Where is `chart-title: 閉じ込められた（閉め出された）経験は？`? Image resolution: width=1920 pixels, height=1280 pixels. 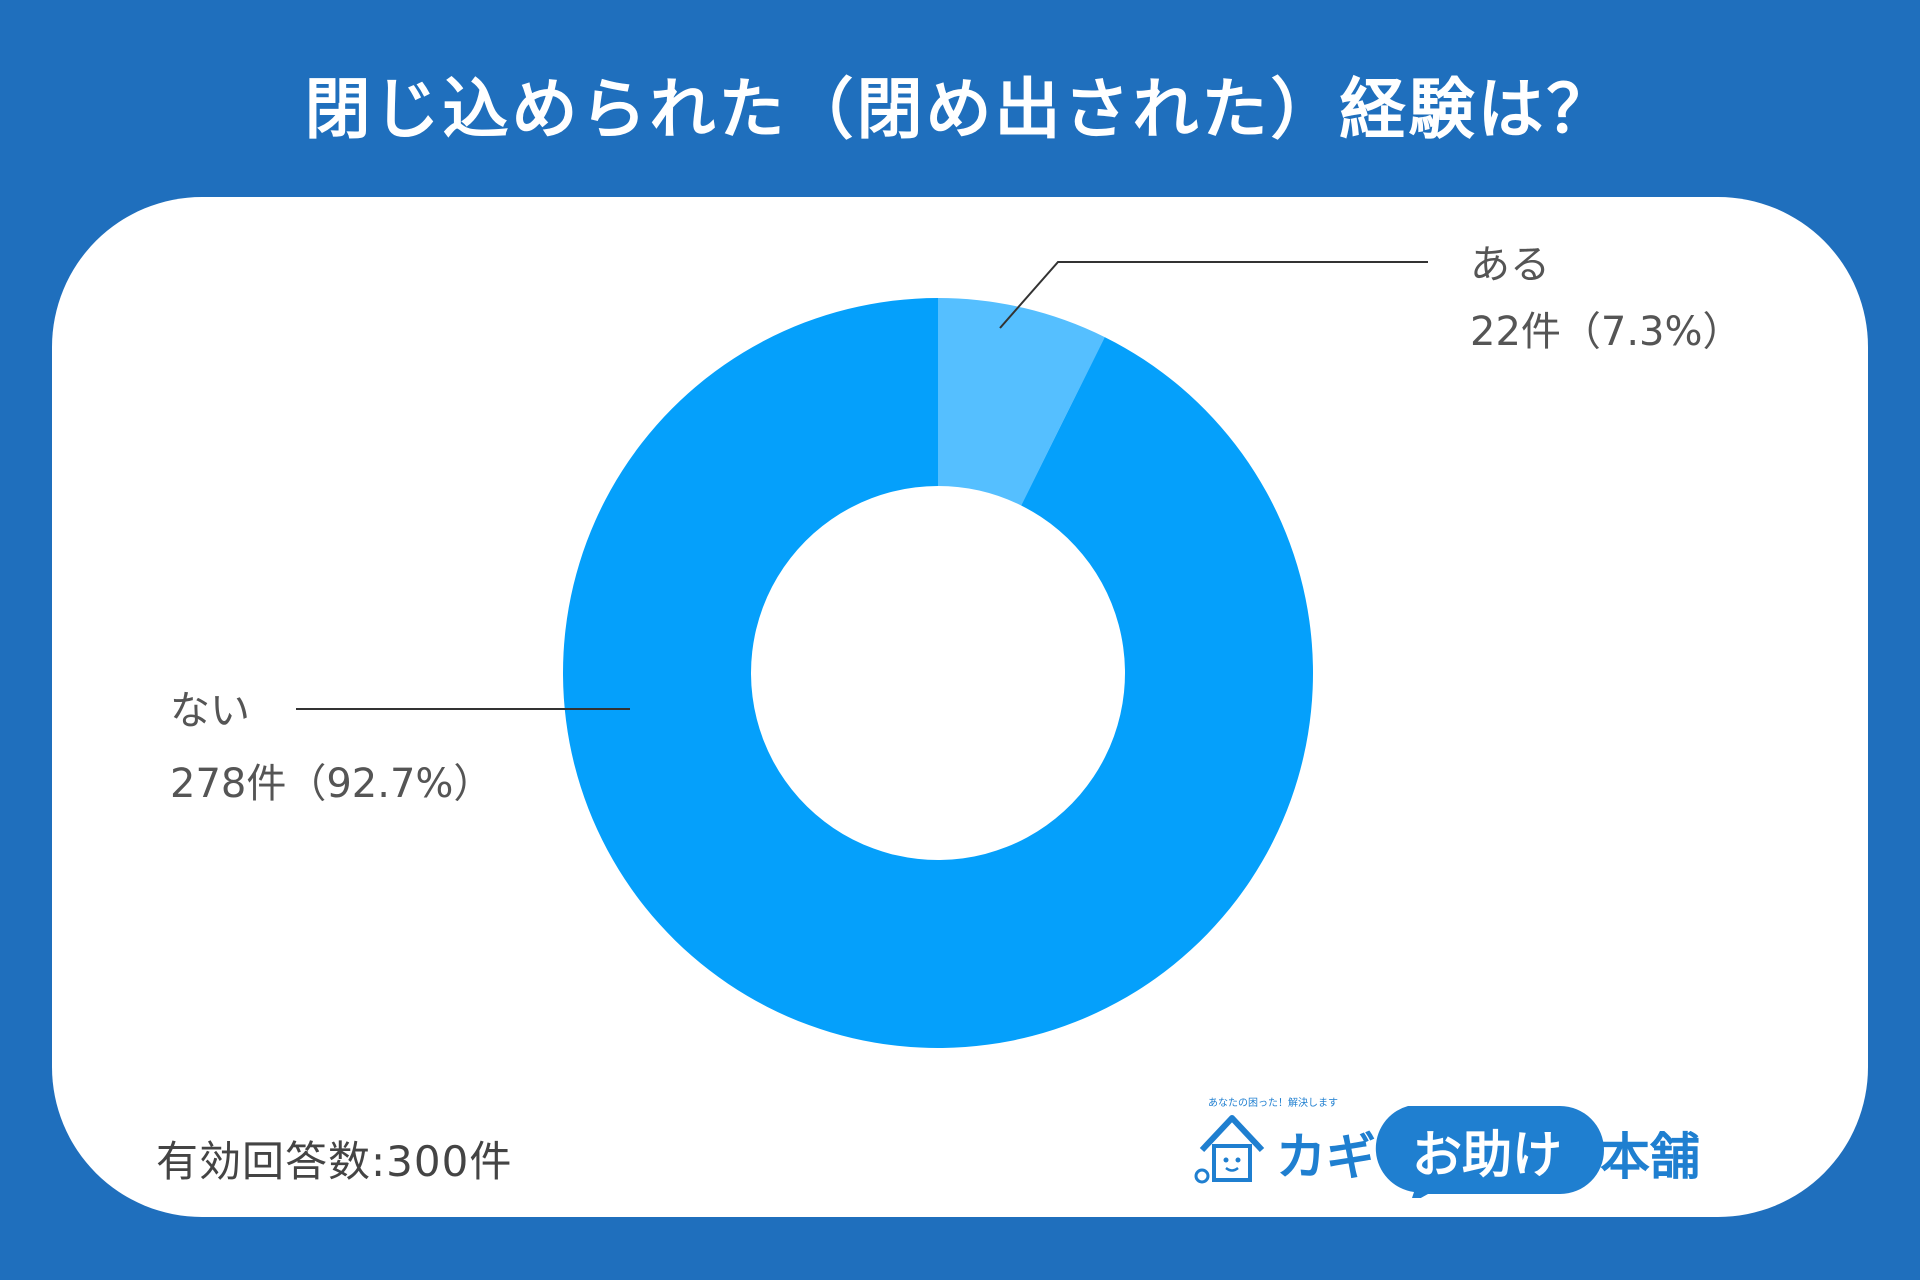
chart-title: 閉じ込められた（閉め出された）経験は？ is located at coordinates (960, 109).